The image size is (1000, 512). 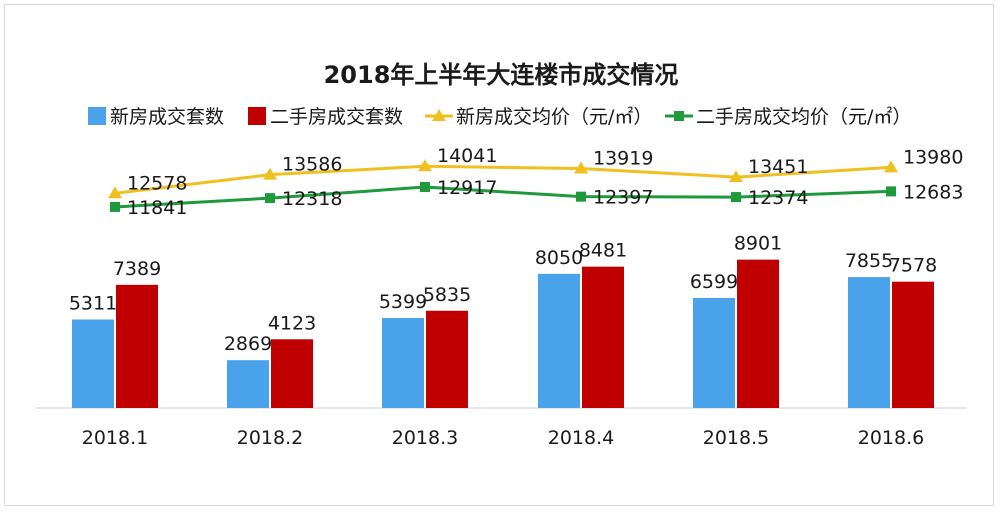 What do you see at coordinates (736, 438) in the screenshot?
I see `x-tick-label: 2018.5` at bounding box center [736, 438].